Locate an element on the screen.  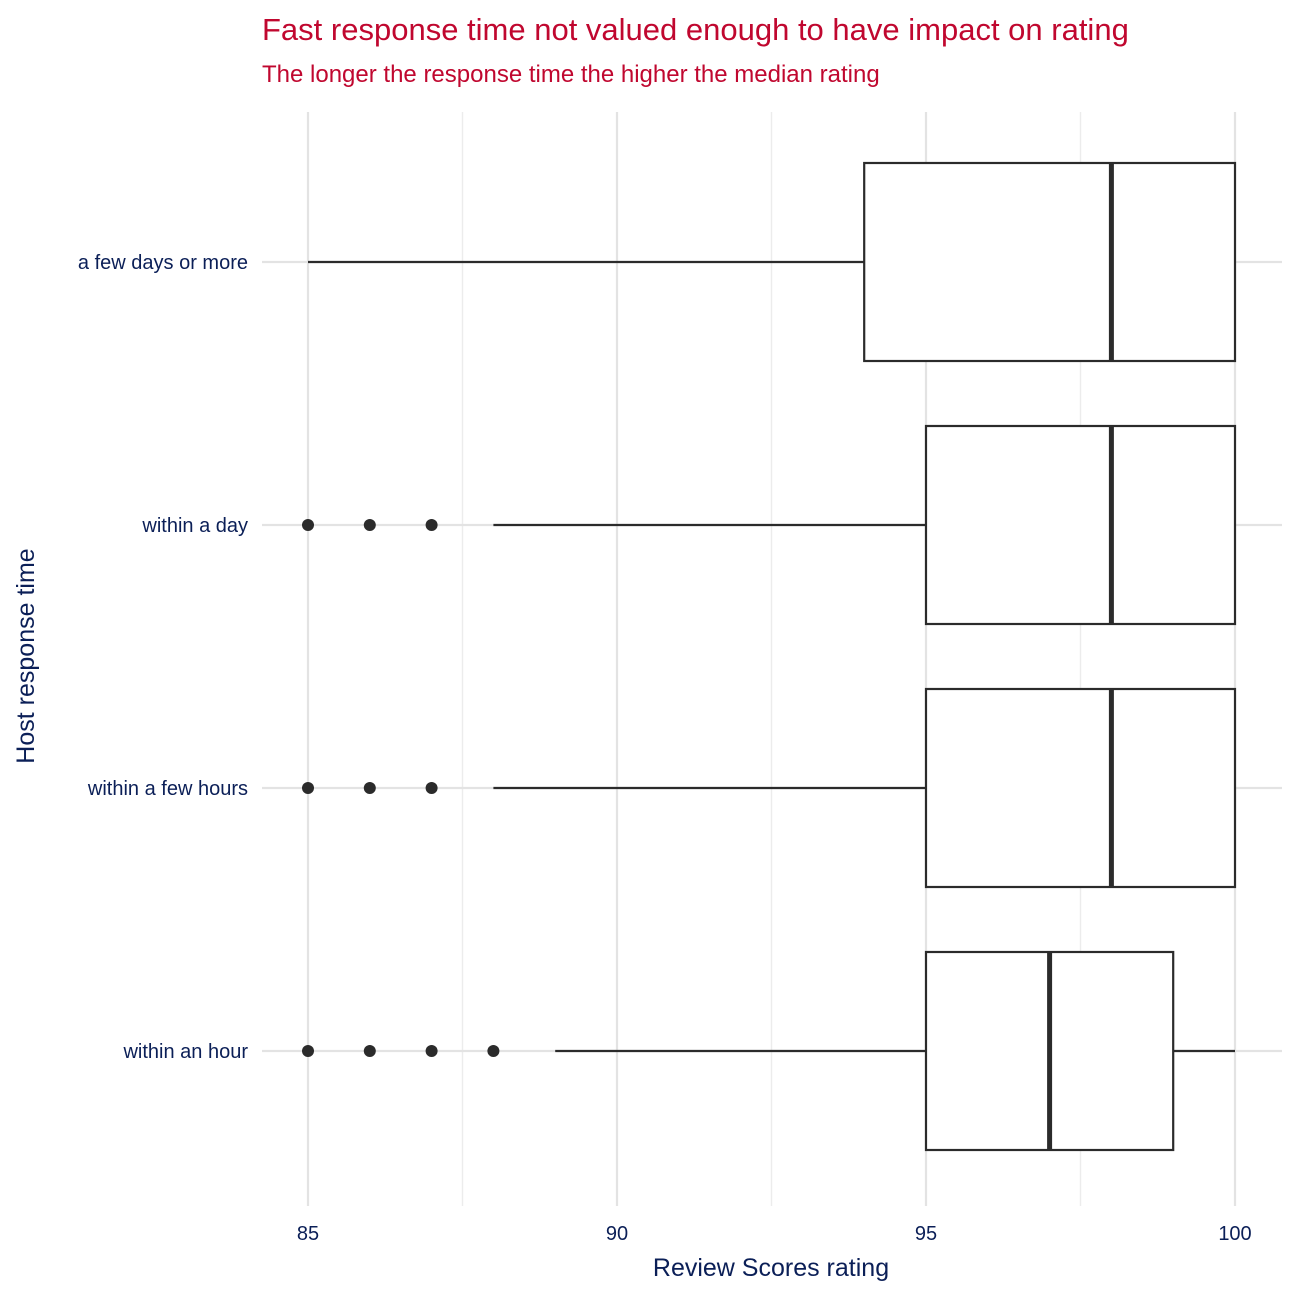
y-tick-label: within a few hours is located at coordinates (167, 789).